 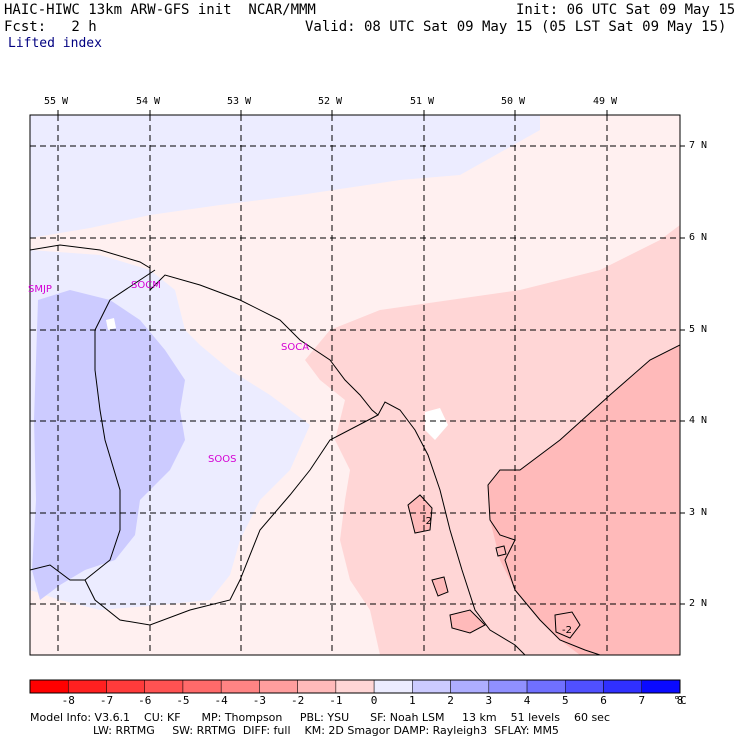 I want to click on colorbar-tick-label: 8, so click(x=680, y=700).